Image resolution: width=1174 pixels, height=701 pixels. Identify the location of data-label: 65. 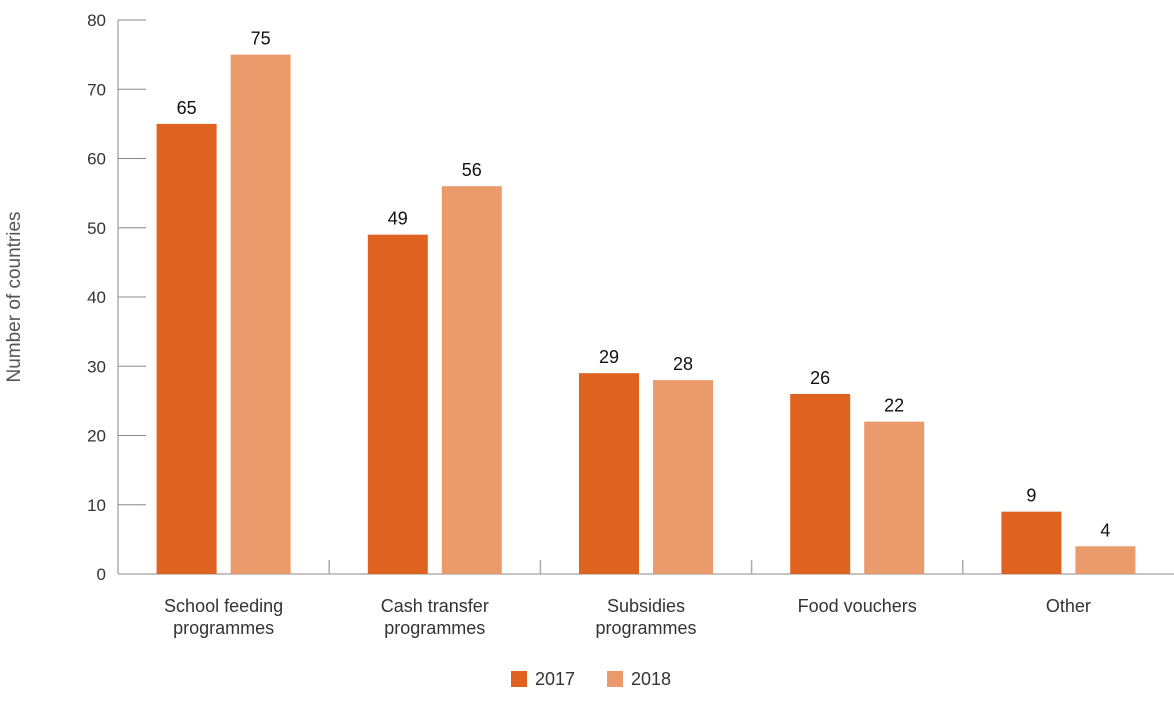
(187, 108).